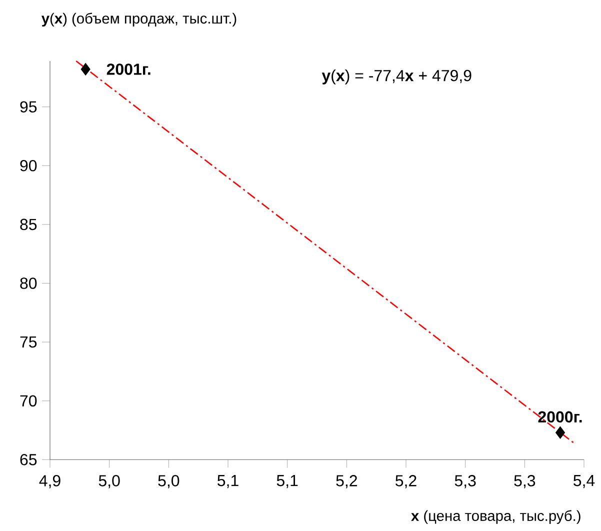 Image resolution: width=601 pixels, height=531 pixels. Describe the element at coordinates (138, 19) in the screenshot. I see `y-axis-title: y(x) (объем продаж, тыс.шт.)` at that location.